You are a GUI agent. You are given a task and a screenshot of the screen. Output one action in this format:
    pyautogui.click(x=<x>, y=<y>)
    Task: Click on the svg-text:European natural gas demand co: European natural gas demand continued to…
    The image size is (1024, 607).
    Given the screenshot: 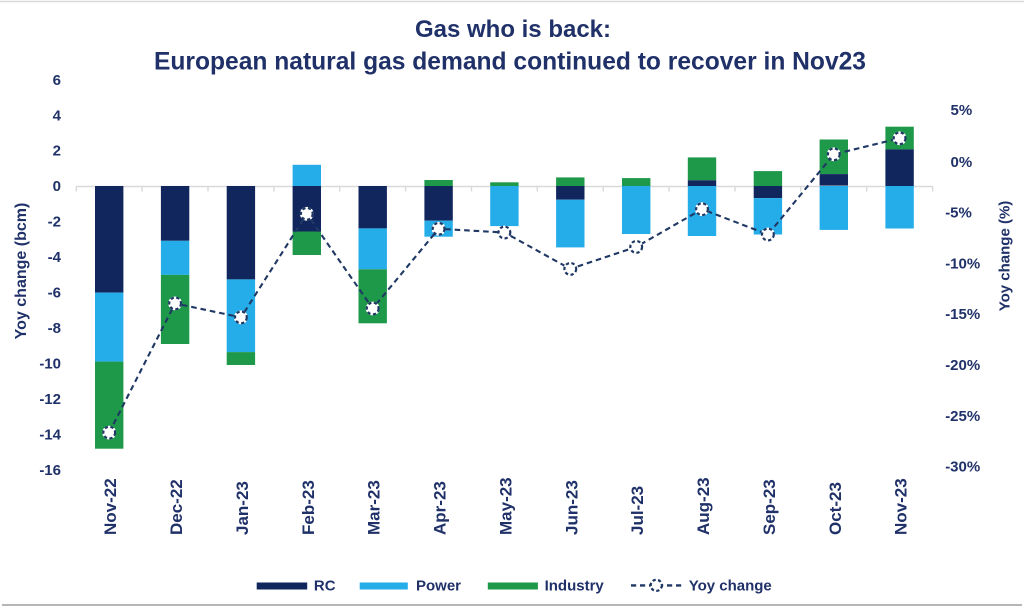 What is the action you would take?
    pyautogui.click(x=510, y=62)
    